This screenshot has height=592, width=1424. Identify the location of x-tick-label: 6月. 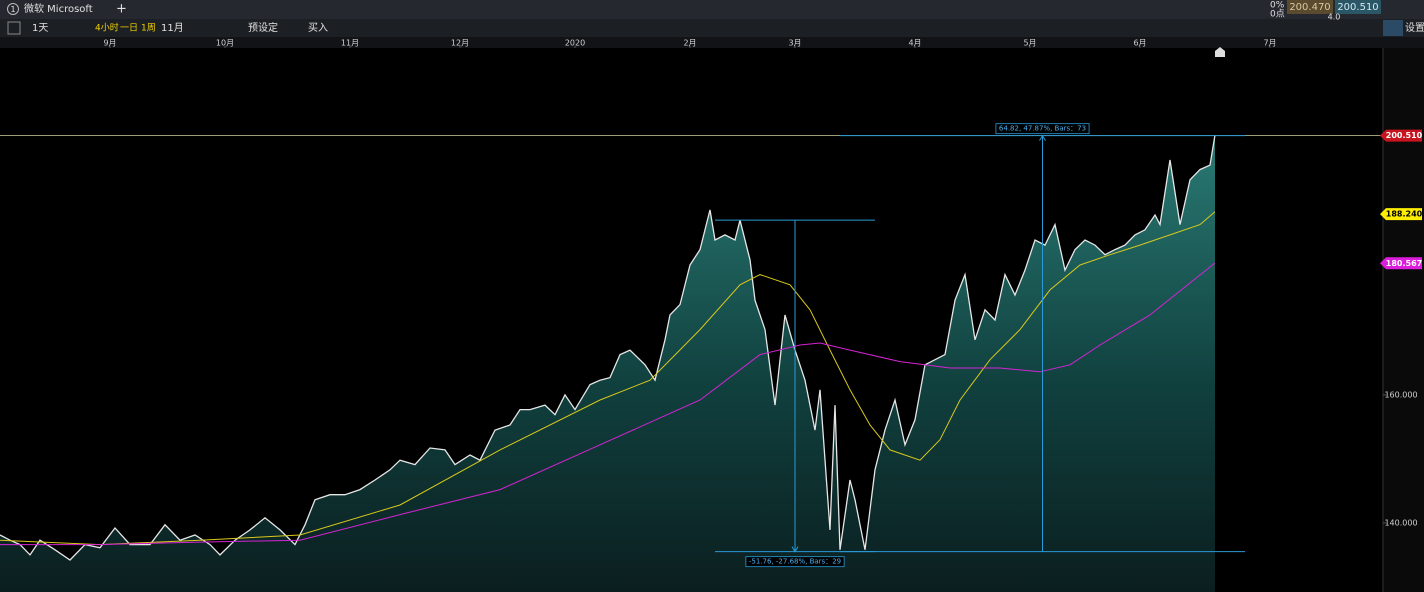
(1139, 43).